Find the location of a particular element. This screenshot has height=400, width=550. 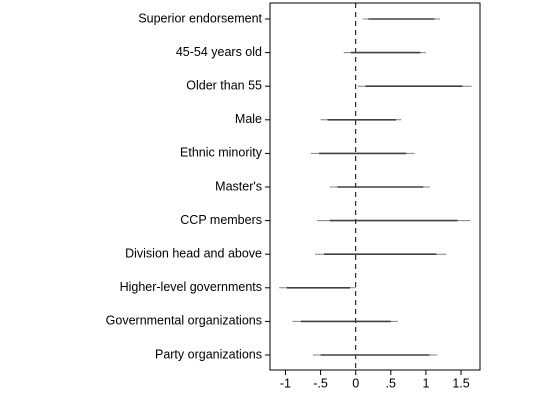

y-tick-label: Superior endorsement is located at coordinates (200, 18).